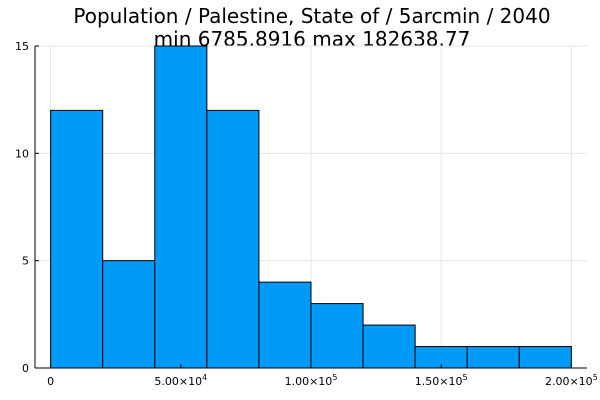 The width and height of the screenshot is (600, 400). What do you see at coordinates (441, 380) in the screenshot?
I see `x-tick-label: 1.50×10⁵` at bounding box center [441, 380].